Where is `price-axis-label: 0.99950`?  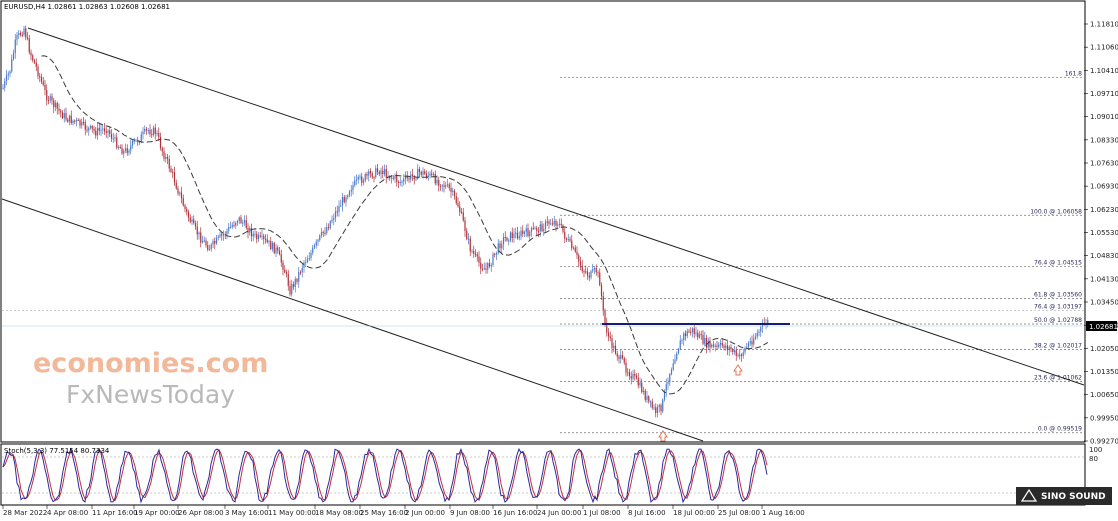 price-axis-label: 0.99950 is located at coordinates (1104, 418).